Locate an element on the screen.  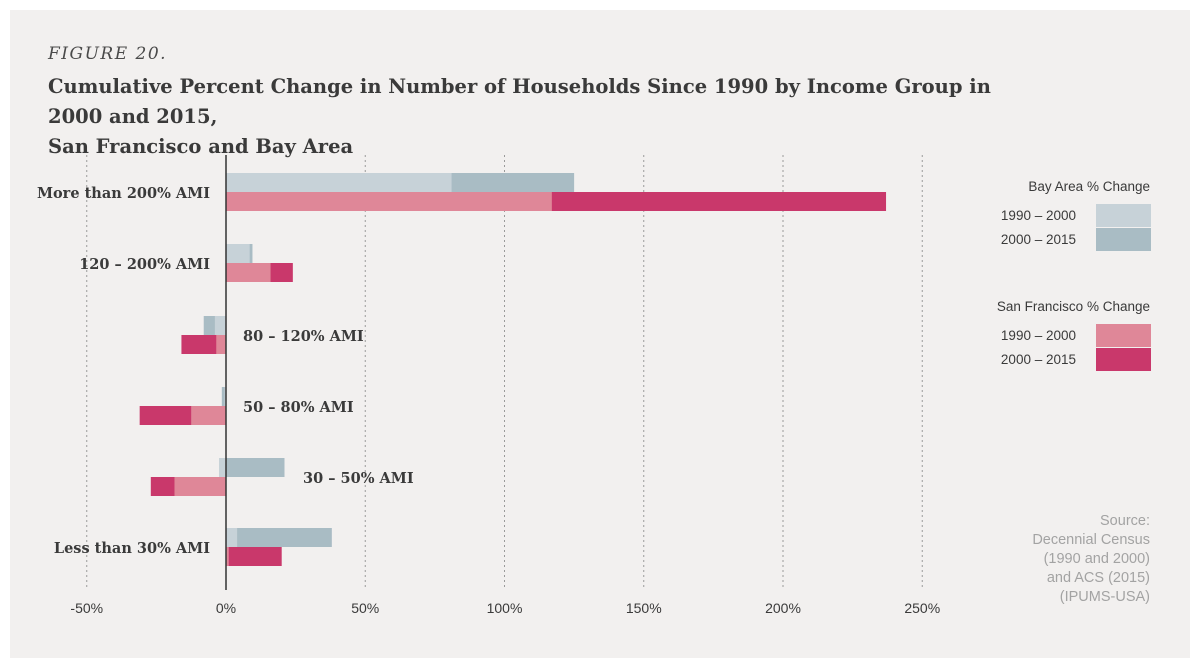
x-tick-label: 150% is located at coordinates (644, 608).